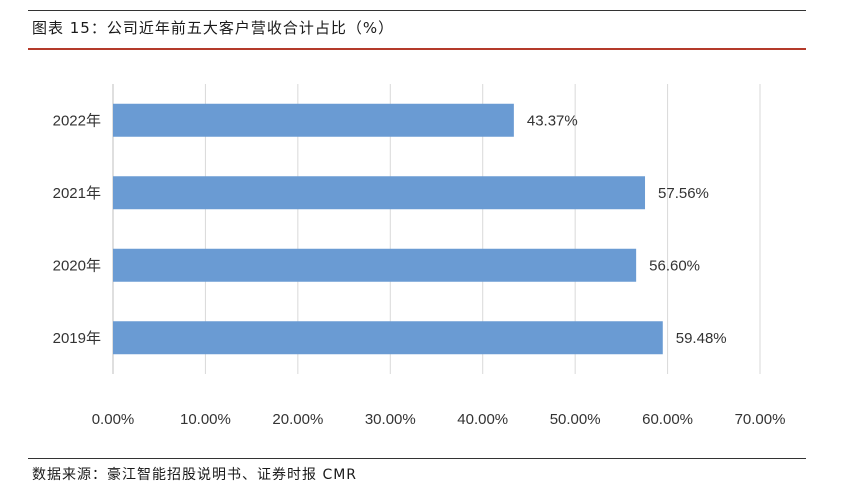 Image resolution: width=851 pixels, height=500 pixels. Describe the element at coordinates (482, 419) in the screenshot. I see `x-tick-label: 40.00%` at that location.